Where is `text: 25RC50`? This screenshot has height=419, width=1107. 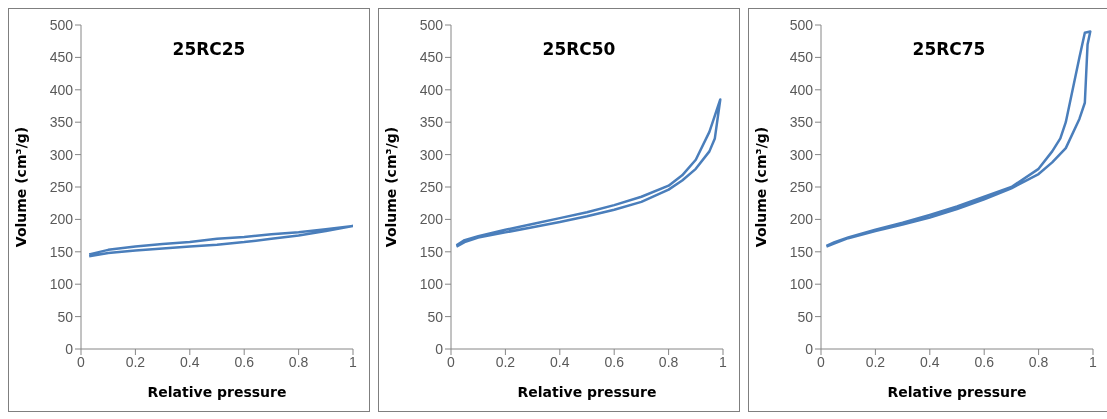
text: 25RC50 is located at coordinates (579, 49).